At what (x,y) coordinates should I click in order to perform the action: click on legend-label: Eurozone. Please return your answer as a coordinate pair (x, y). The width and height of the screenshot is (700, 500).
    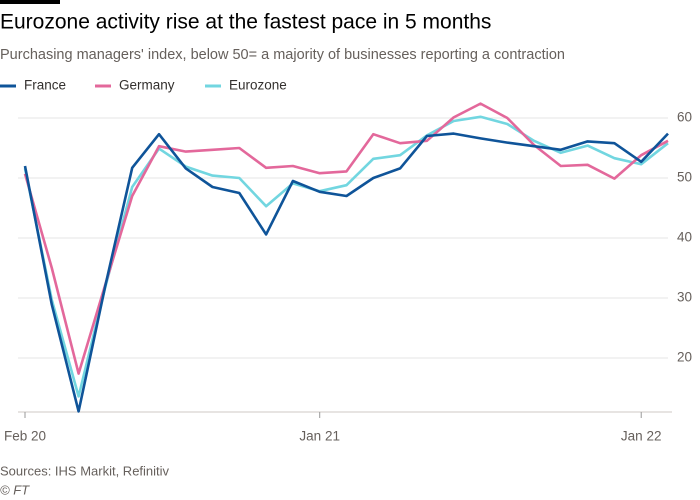
    Looking at the image, I should click on (258, 85).